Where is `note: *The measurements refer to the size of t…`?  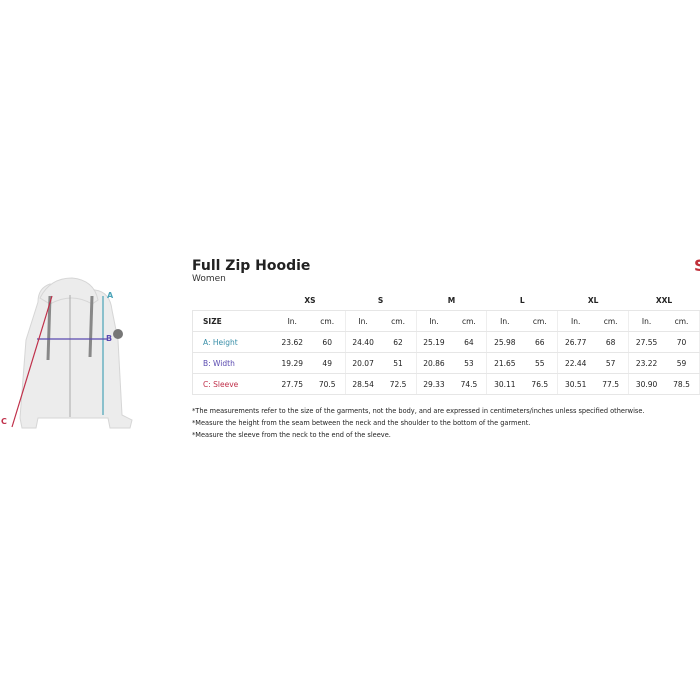
note: *The measurements refer to the size of t… is located at coordinates (418, 411).